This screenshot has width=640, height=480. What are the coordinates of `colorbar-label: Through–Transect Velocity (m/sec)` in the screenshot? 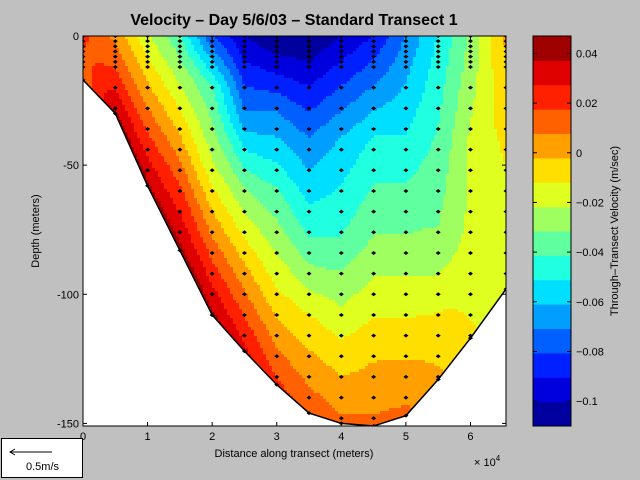 It's located at (615, 231).